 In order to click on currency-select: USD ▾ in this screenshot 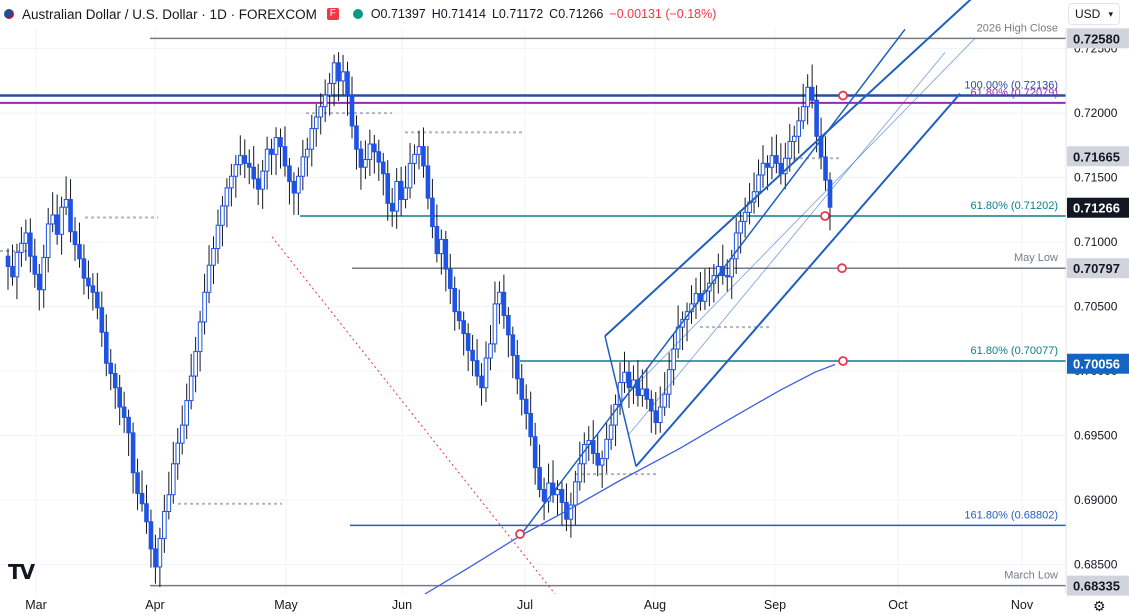, I will do `click(1094, 14)`.